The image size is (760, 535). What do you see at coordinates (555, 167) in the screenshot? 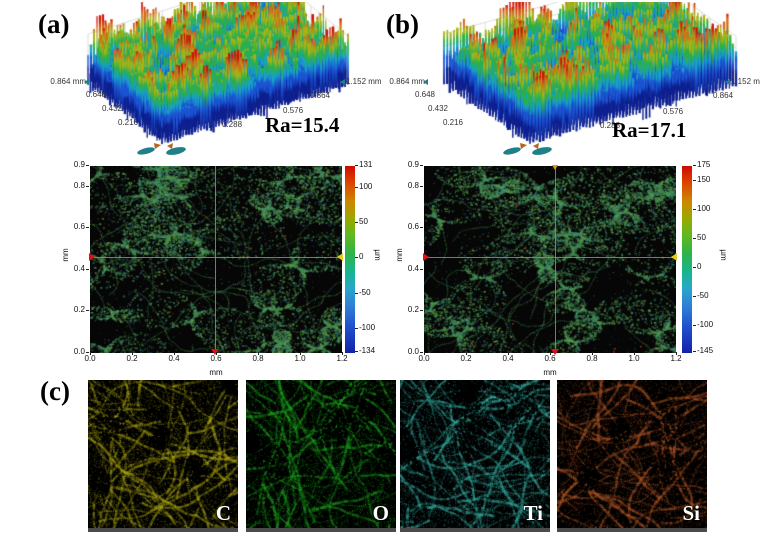
I see `marker-top-icon` at bounding box center [555, 167].